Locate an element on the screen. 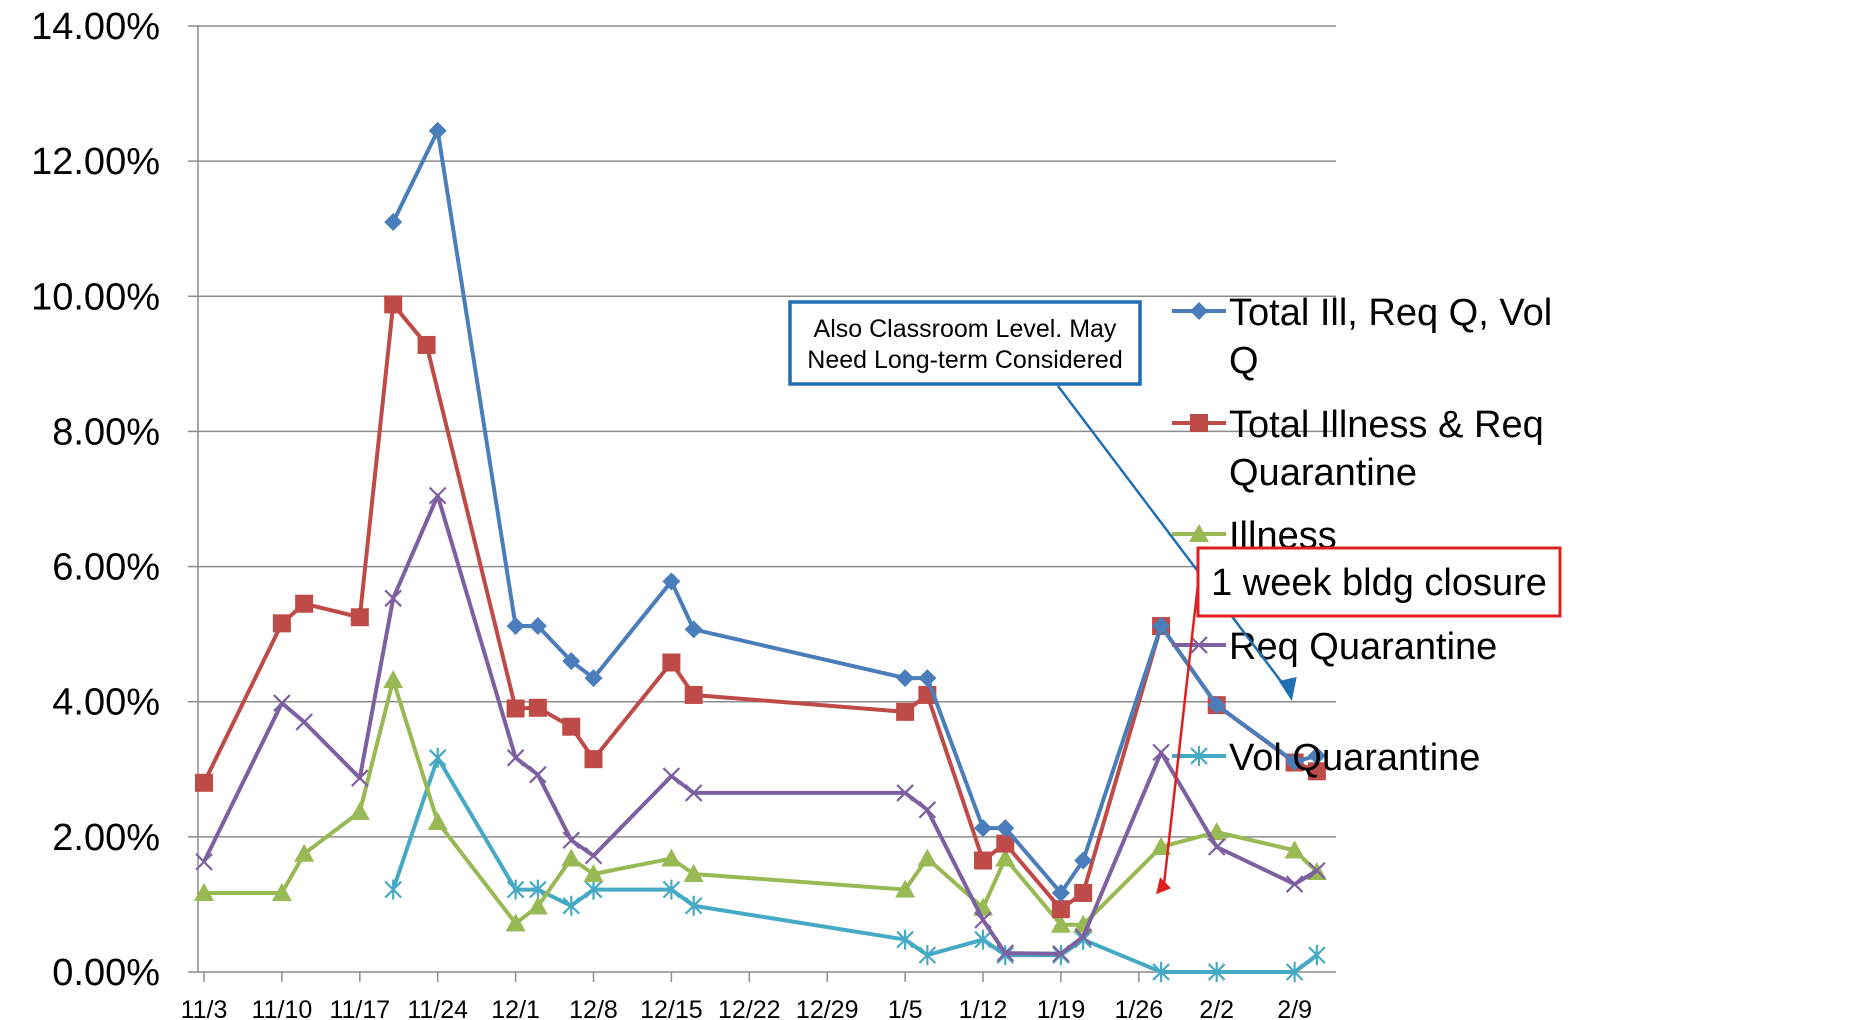 The height and width of the screenshot is (1020, 1854). series-line is located at coordinates (855, 864).